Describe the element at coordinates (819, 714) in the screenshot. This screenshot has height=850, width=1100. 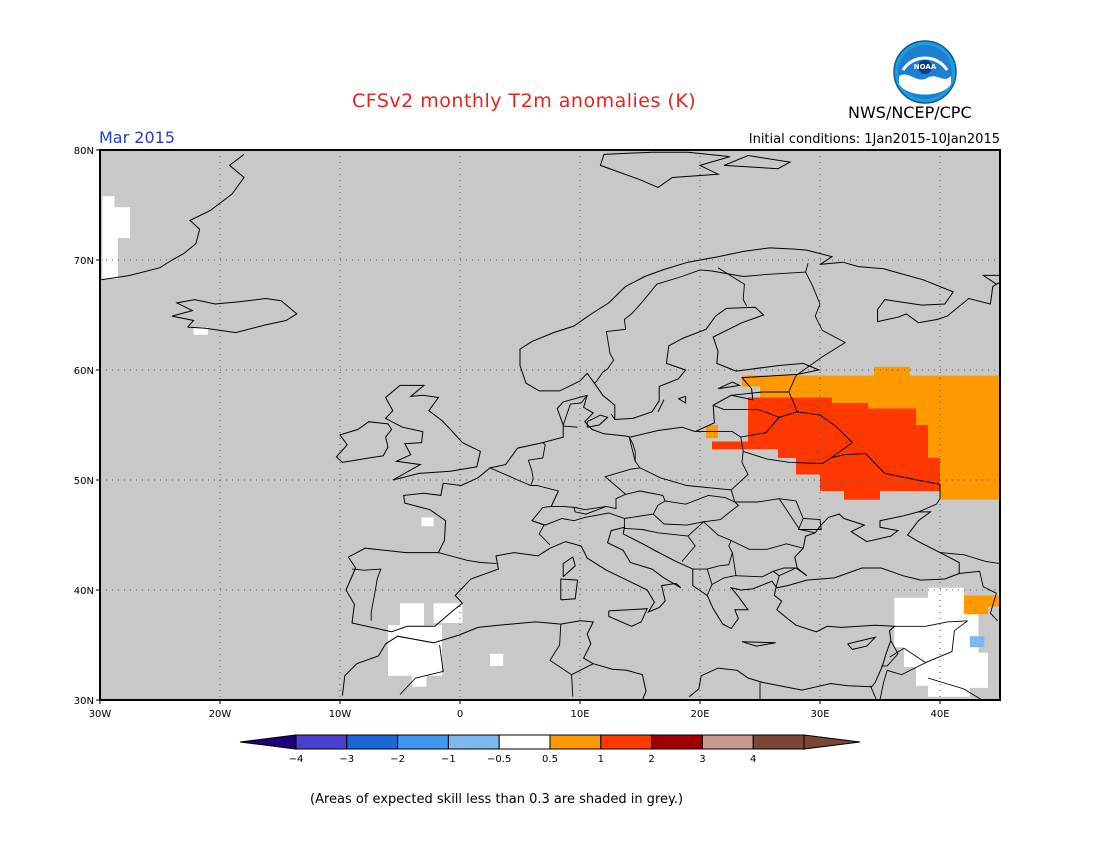
I see `lon-tick-label: 30E` at that location.